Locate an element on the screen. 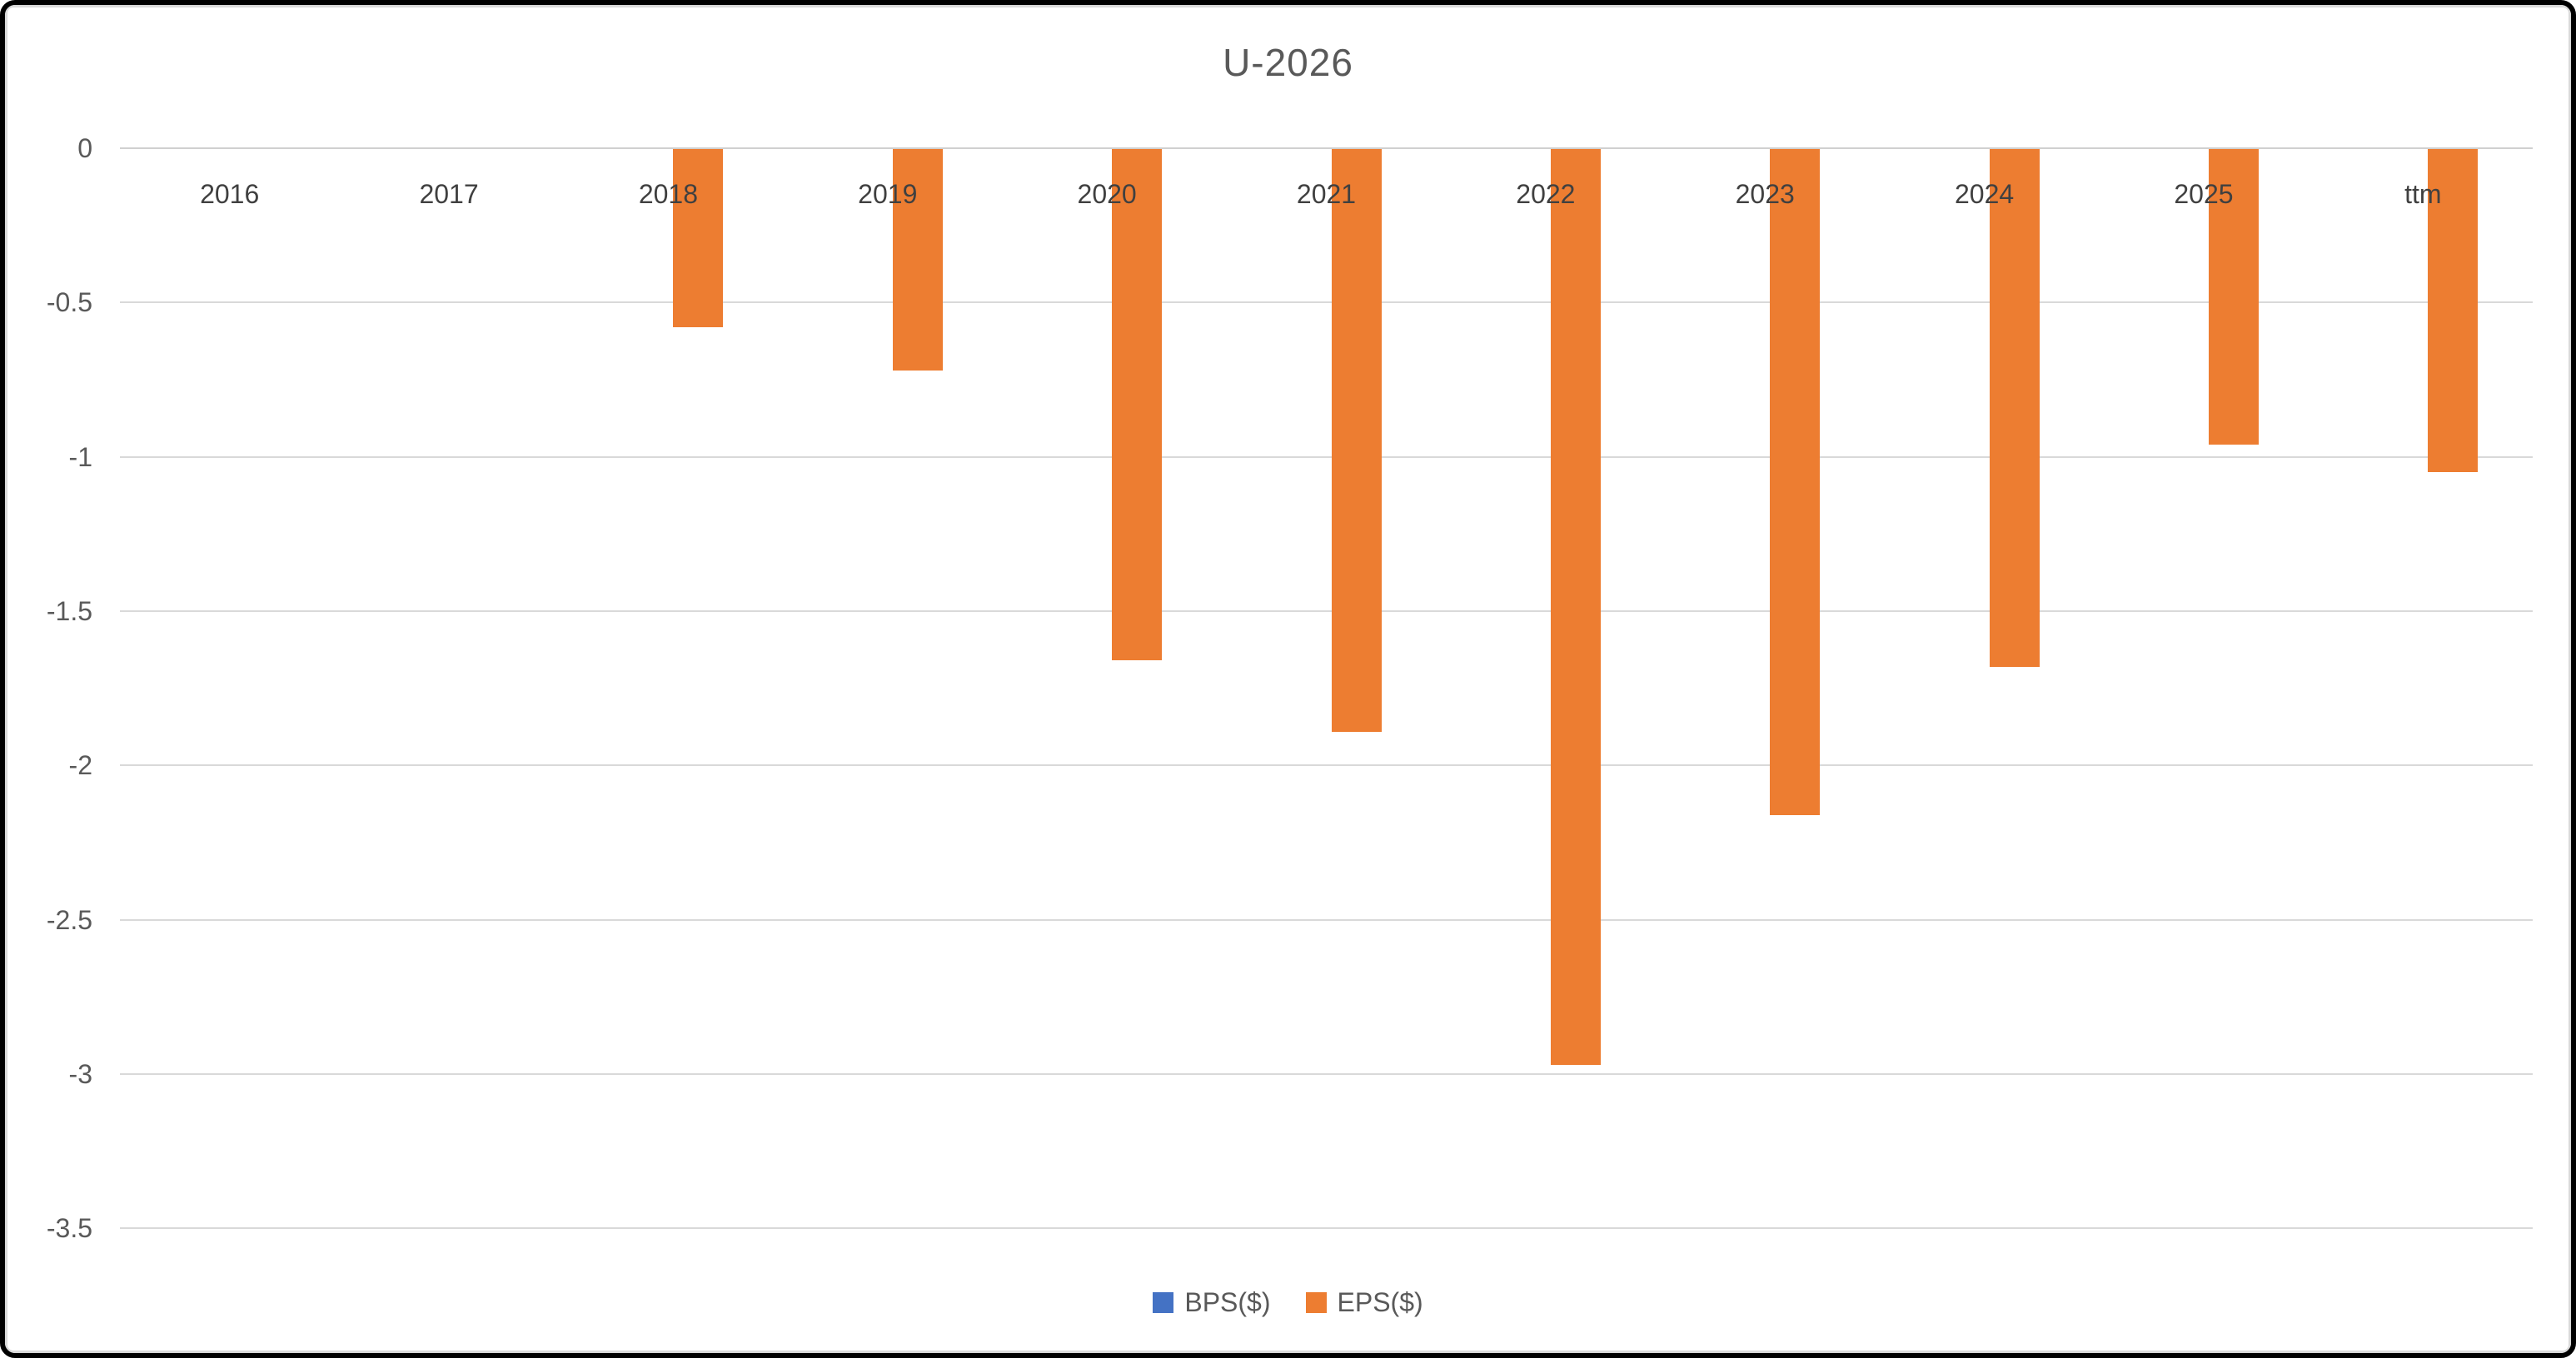  x-category-label: 2025 is located at coordinates (2204, 194).